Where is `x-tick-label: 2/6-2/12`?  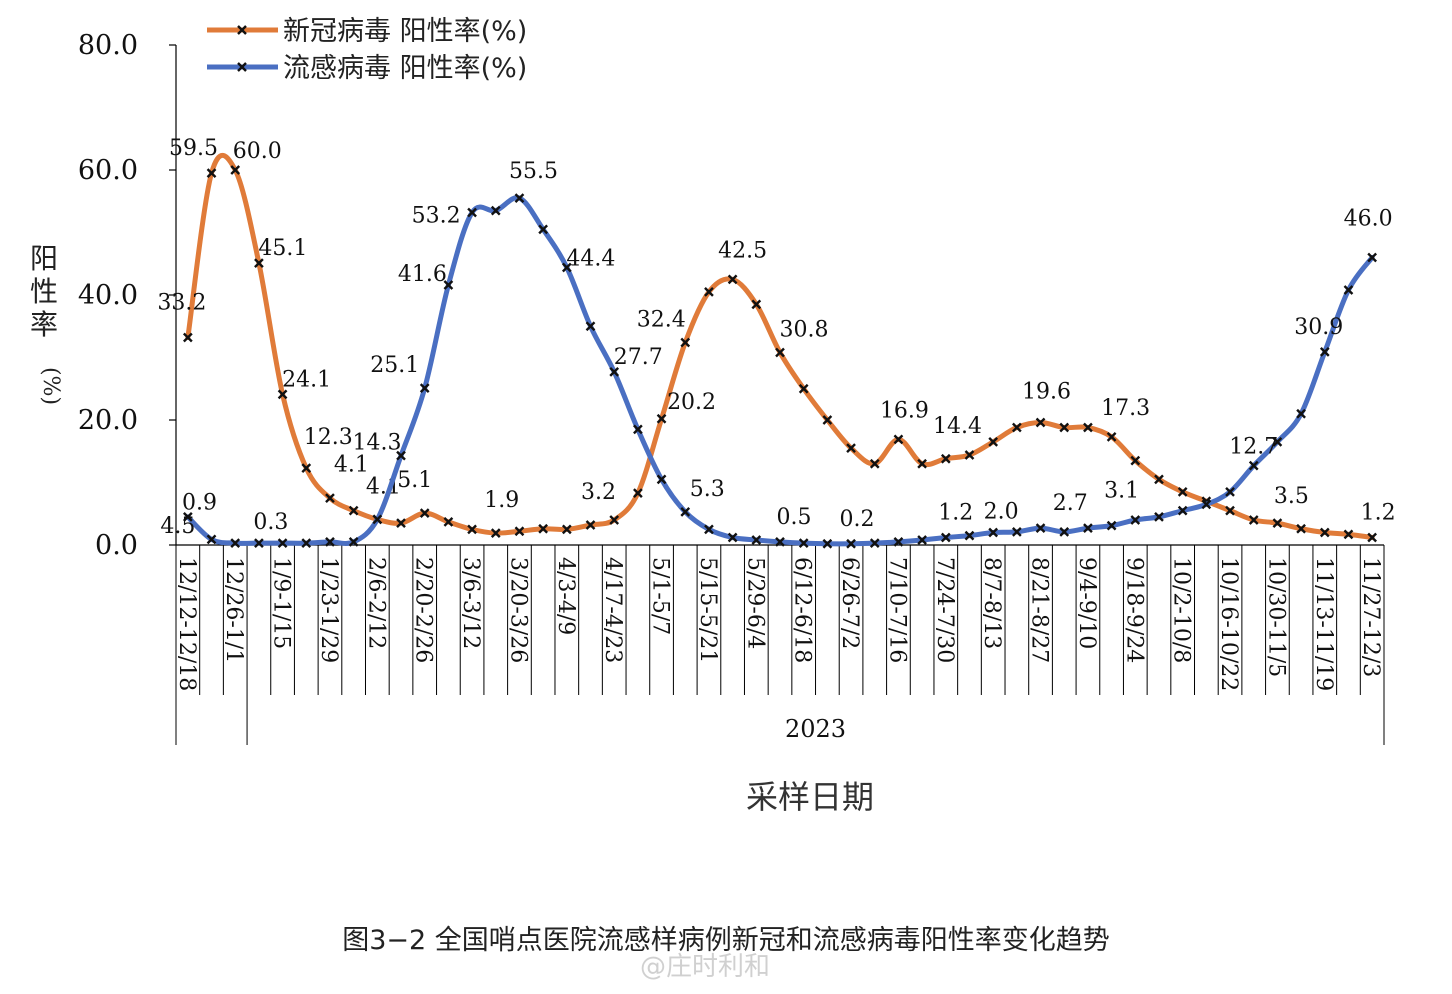 x-tick-label: 2/6-2/12 is located at coordinates (375, 603).